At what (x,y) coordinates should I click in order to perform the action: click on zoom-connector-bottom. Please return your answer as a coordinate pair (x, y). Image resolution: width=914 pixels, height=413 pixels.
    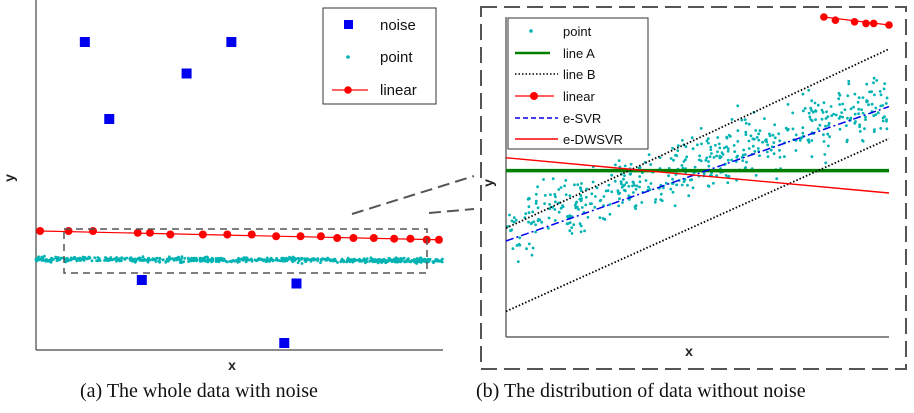
    Looking at the image, I should click on (451, 211).